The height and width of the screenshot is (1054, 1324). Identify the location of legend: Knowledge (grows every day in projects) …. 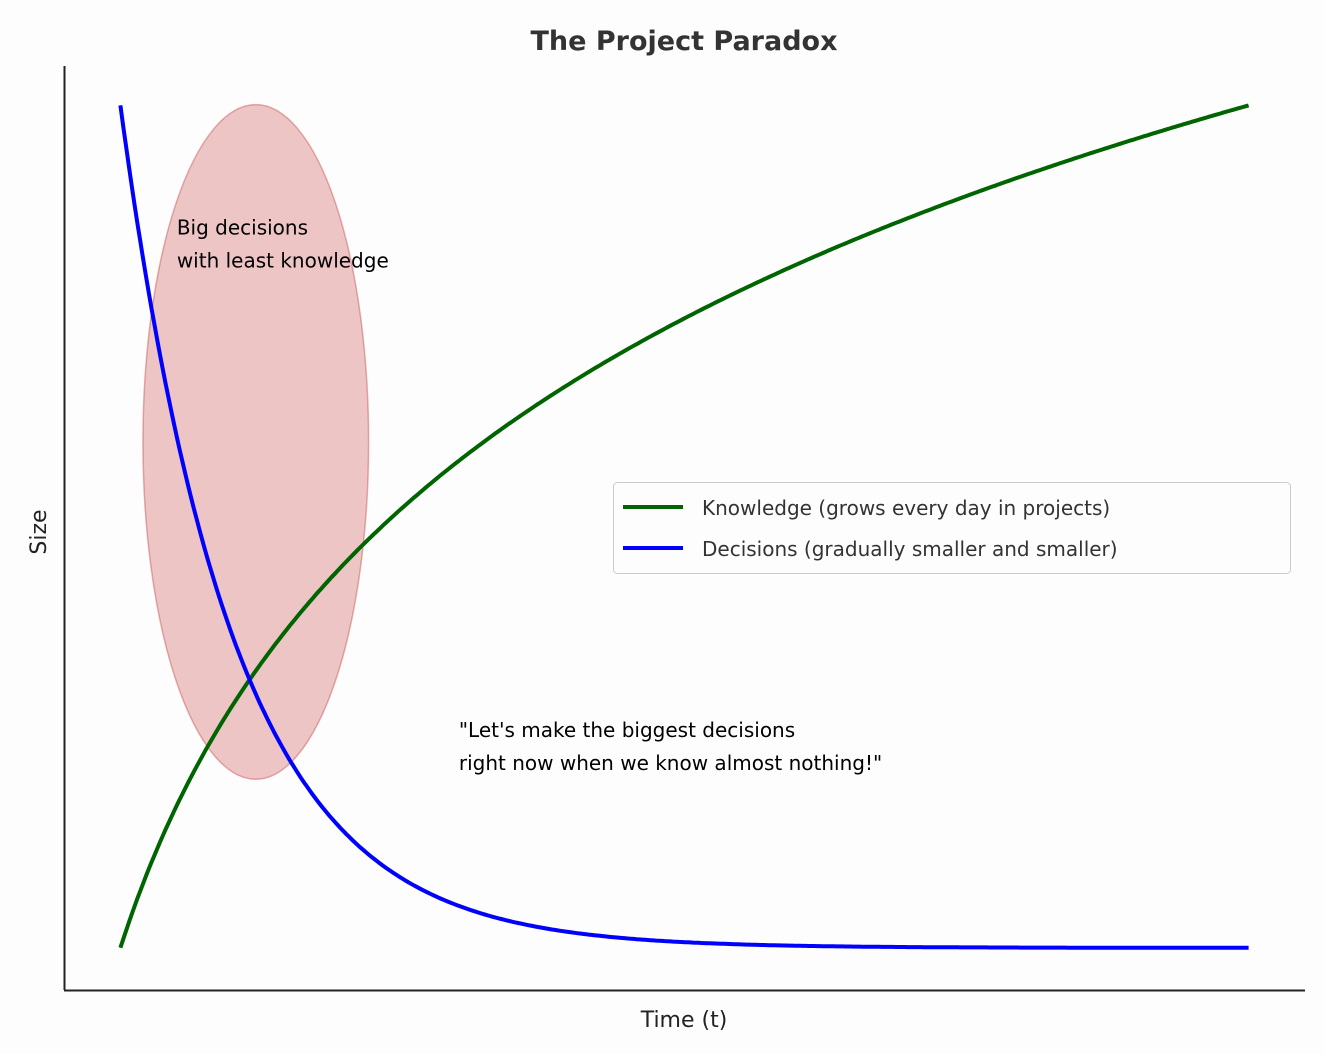
(952, 528).